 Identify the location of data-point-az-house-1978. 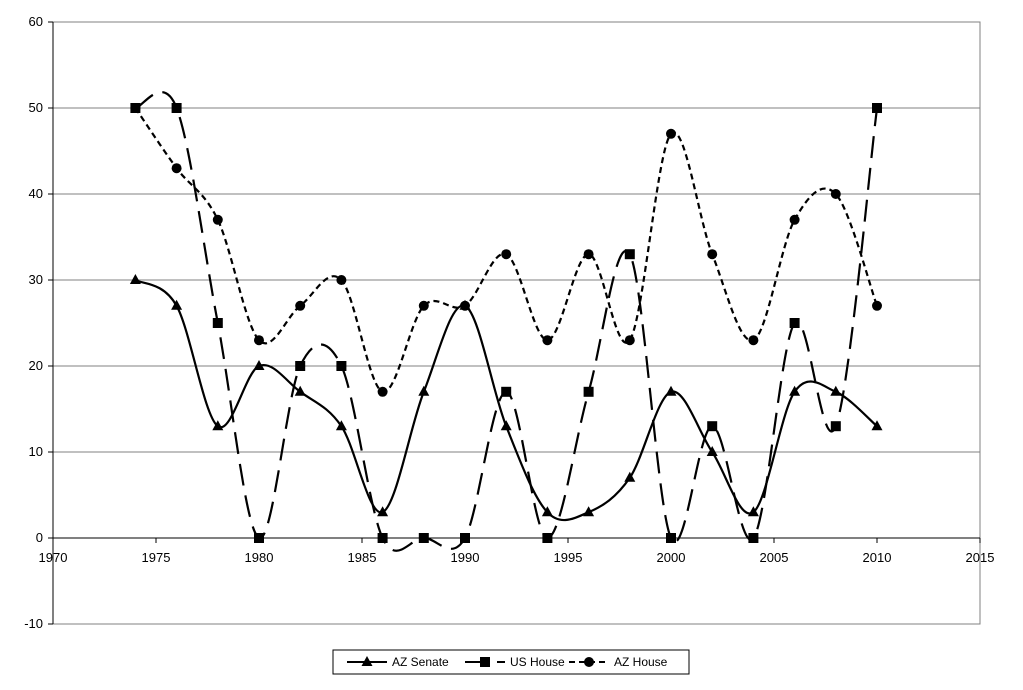
(217, 219).